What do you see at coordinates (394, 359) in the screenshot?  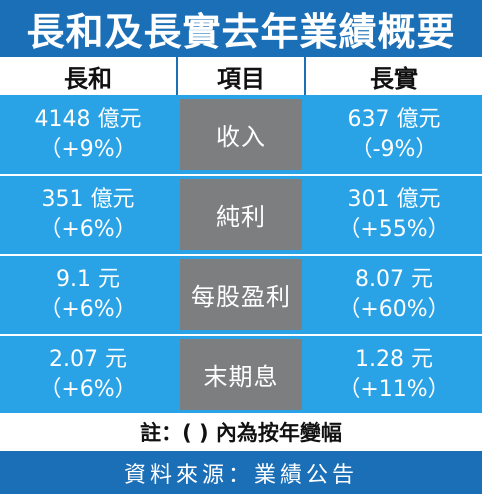 I see `value-text: 1.28 元` at bounding box center [394, 359].